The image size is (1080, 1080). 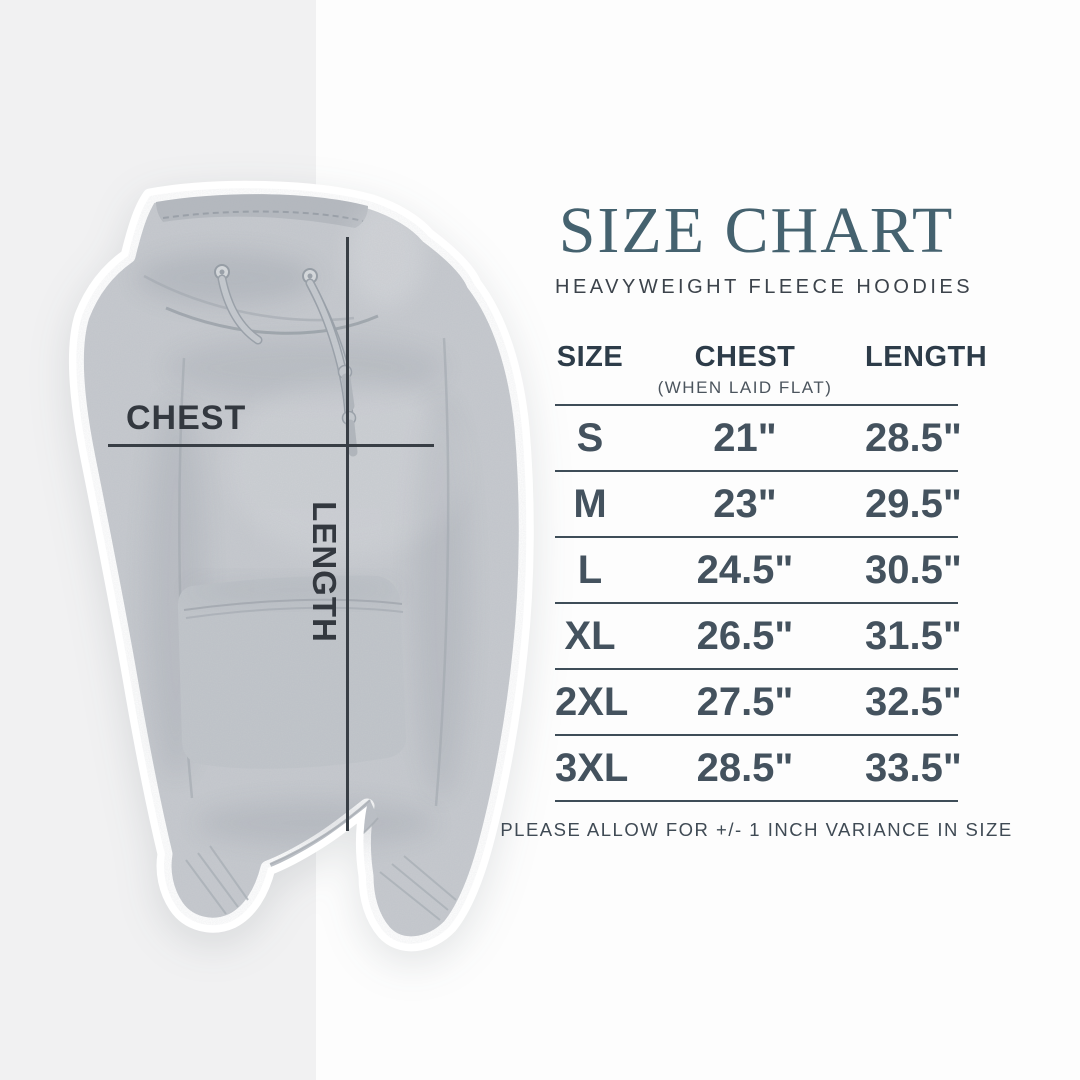 What do you see at coordinates (756, 230) in the screenshot?
I see `page-title: SIZE CHART` at bounding box center [756, 230].